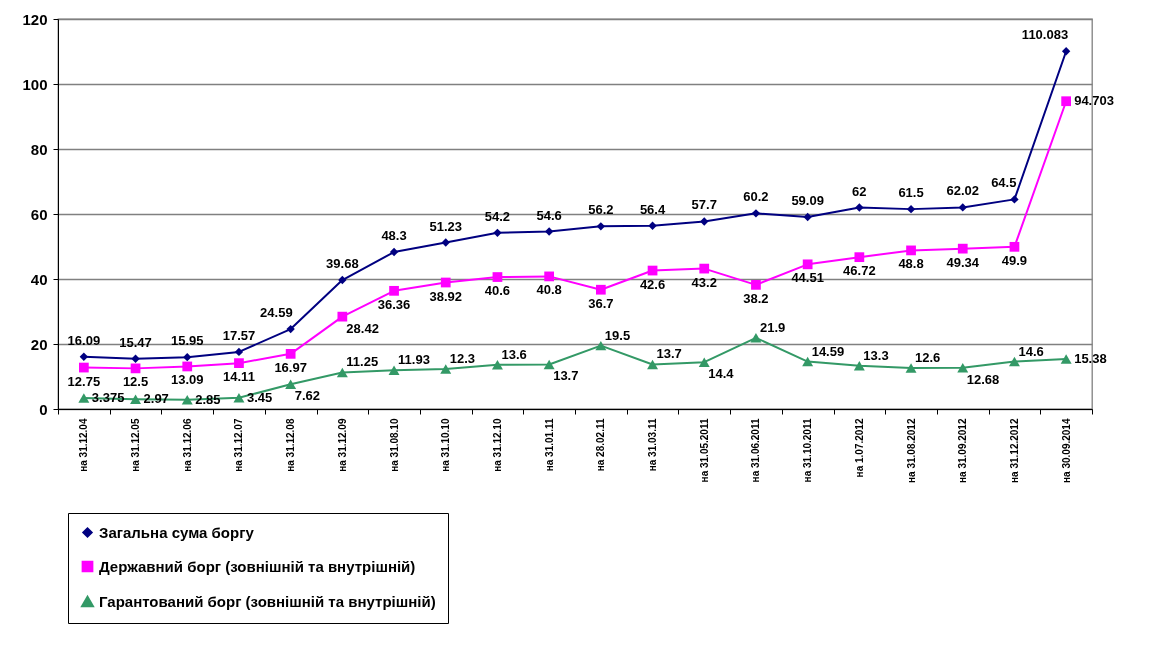 The height and width of the screenshot is (666, 1158). I want to click on data-label: 15.95, so click(187, 341).